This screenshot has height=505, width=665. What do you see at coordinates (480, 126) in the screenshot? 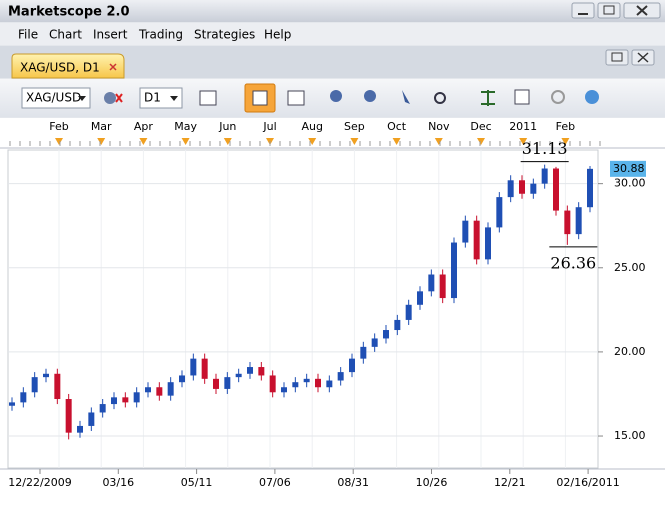
I see `month-label: Dec` at bounding box center [480, 126].